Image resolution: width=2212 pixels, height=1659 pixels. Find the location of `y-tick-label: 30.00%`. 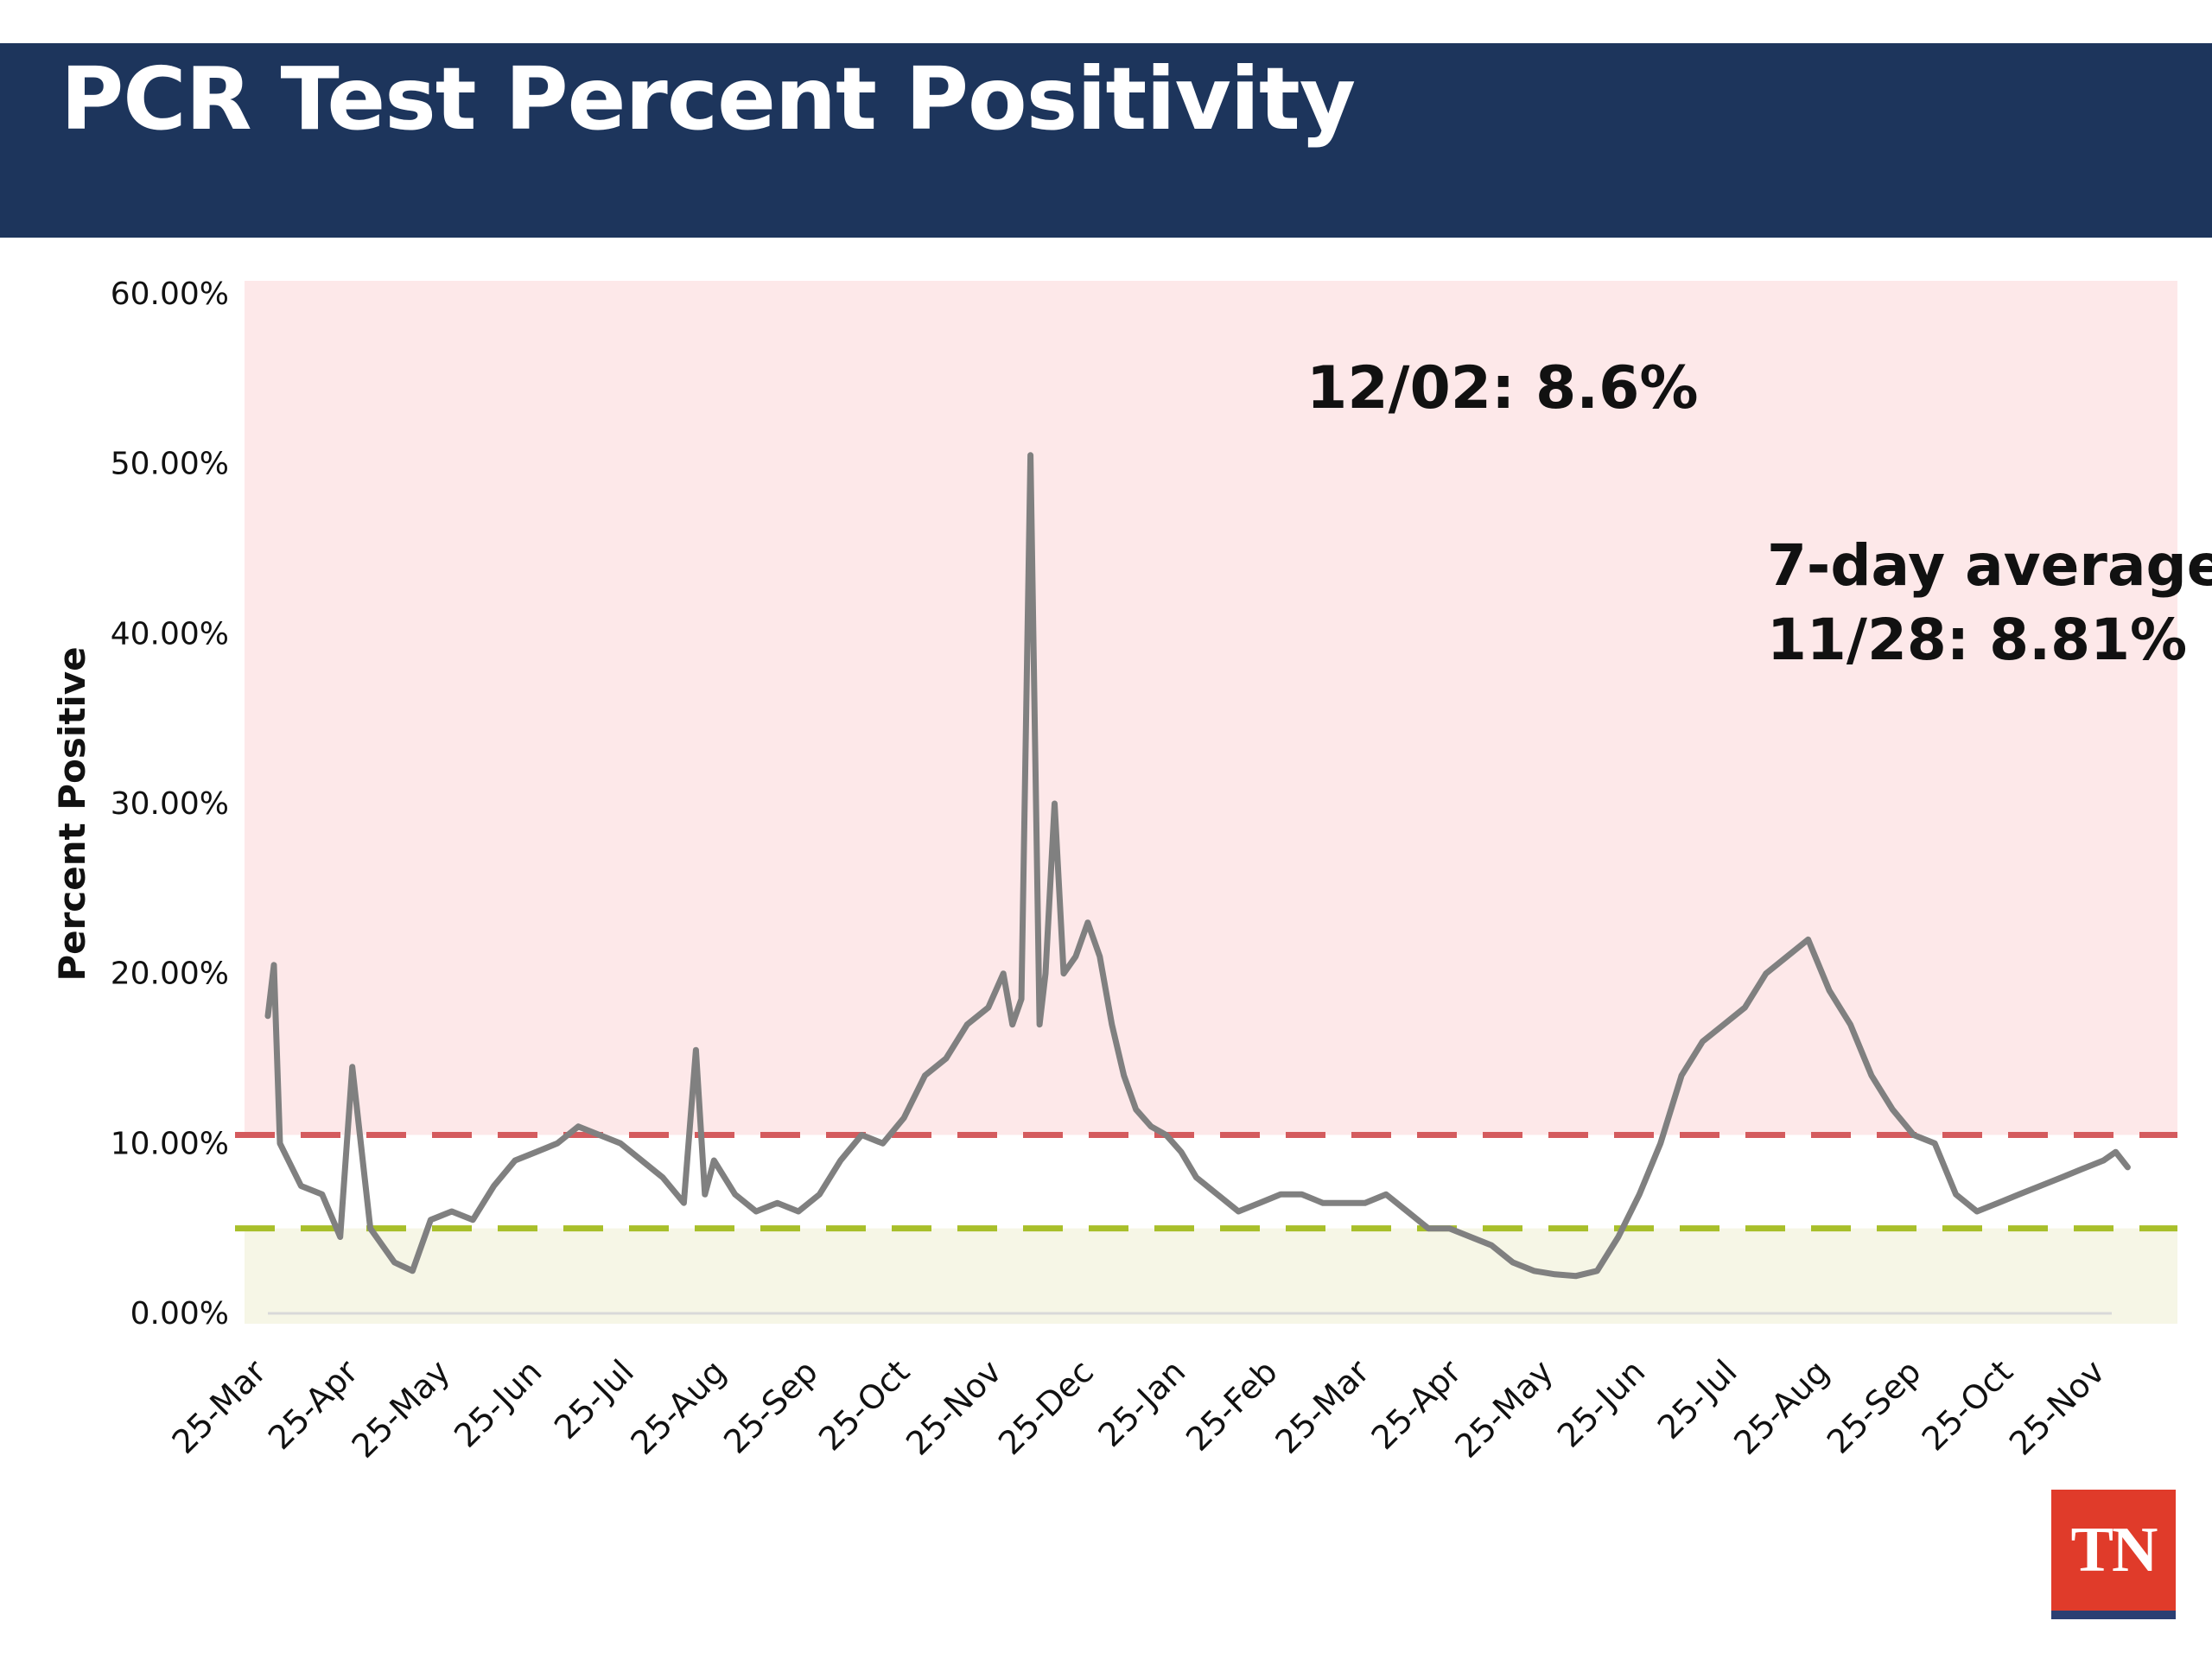

y-tick-label: 30.00% is located at coordinates (170, 804).